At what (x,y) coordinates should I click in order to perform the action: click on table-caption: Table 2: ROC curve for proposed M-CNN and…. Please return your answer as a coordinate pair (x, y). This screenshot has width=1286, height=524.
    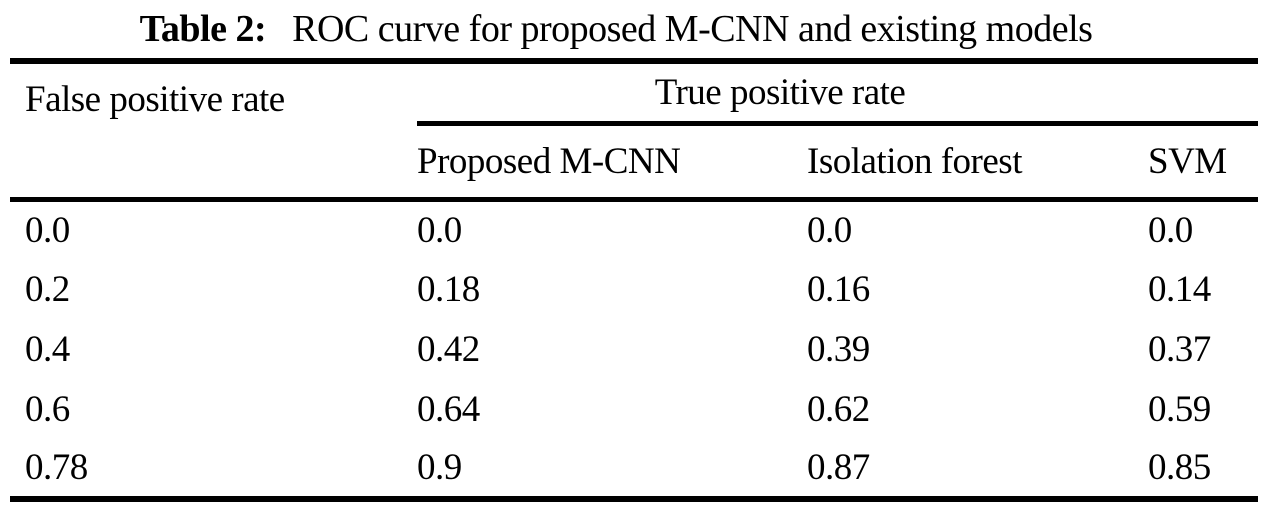
    Looking at the image, I should click on (643, 26).